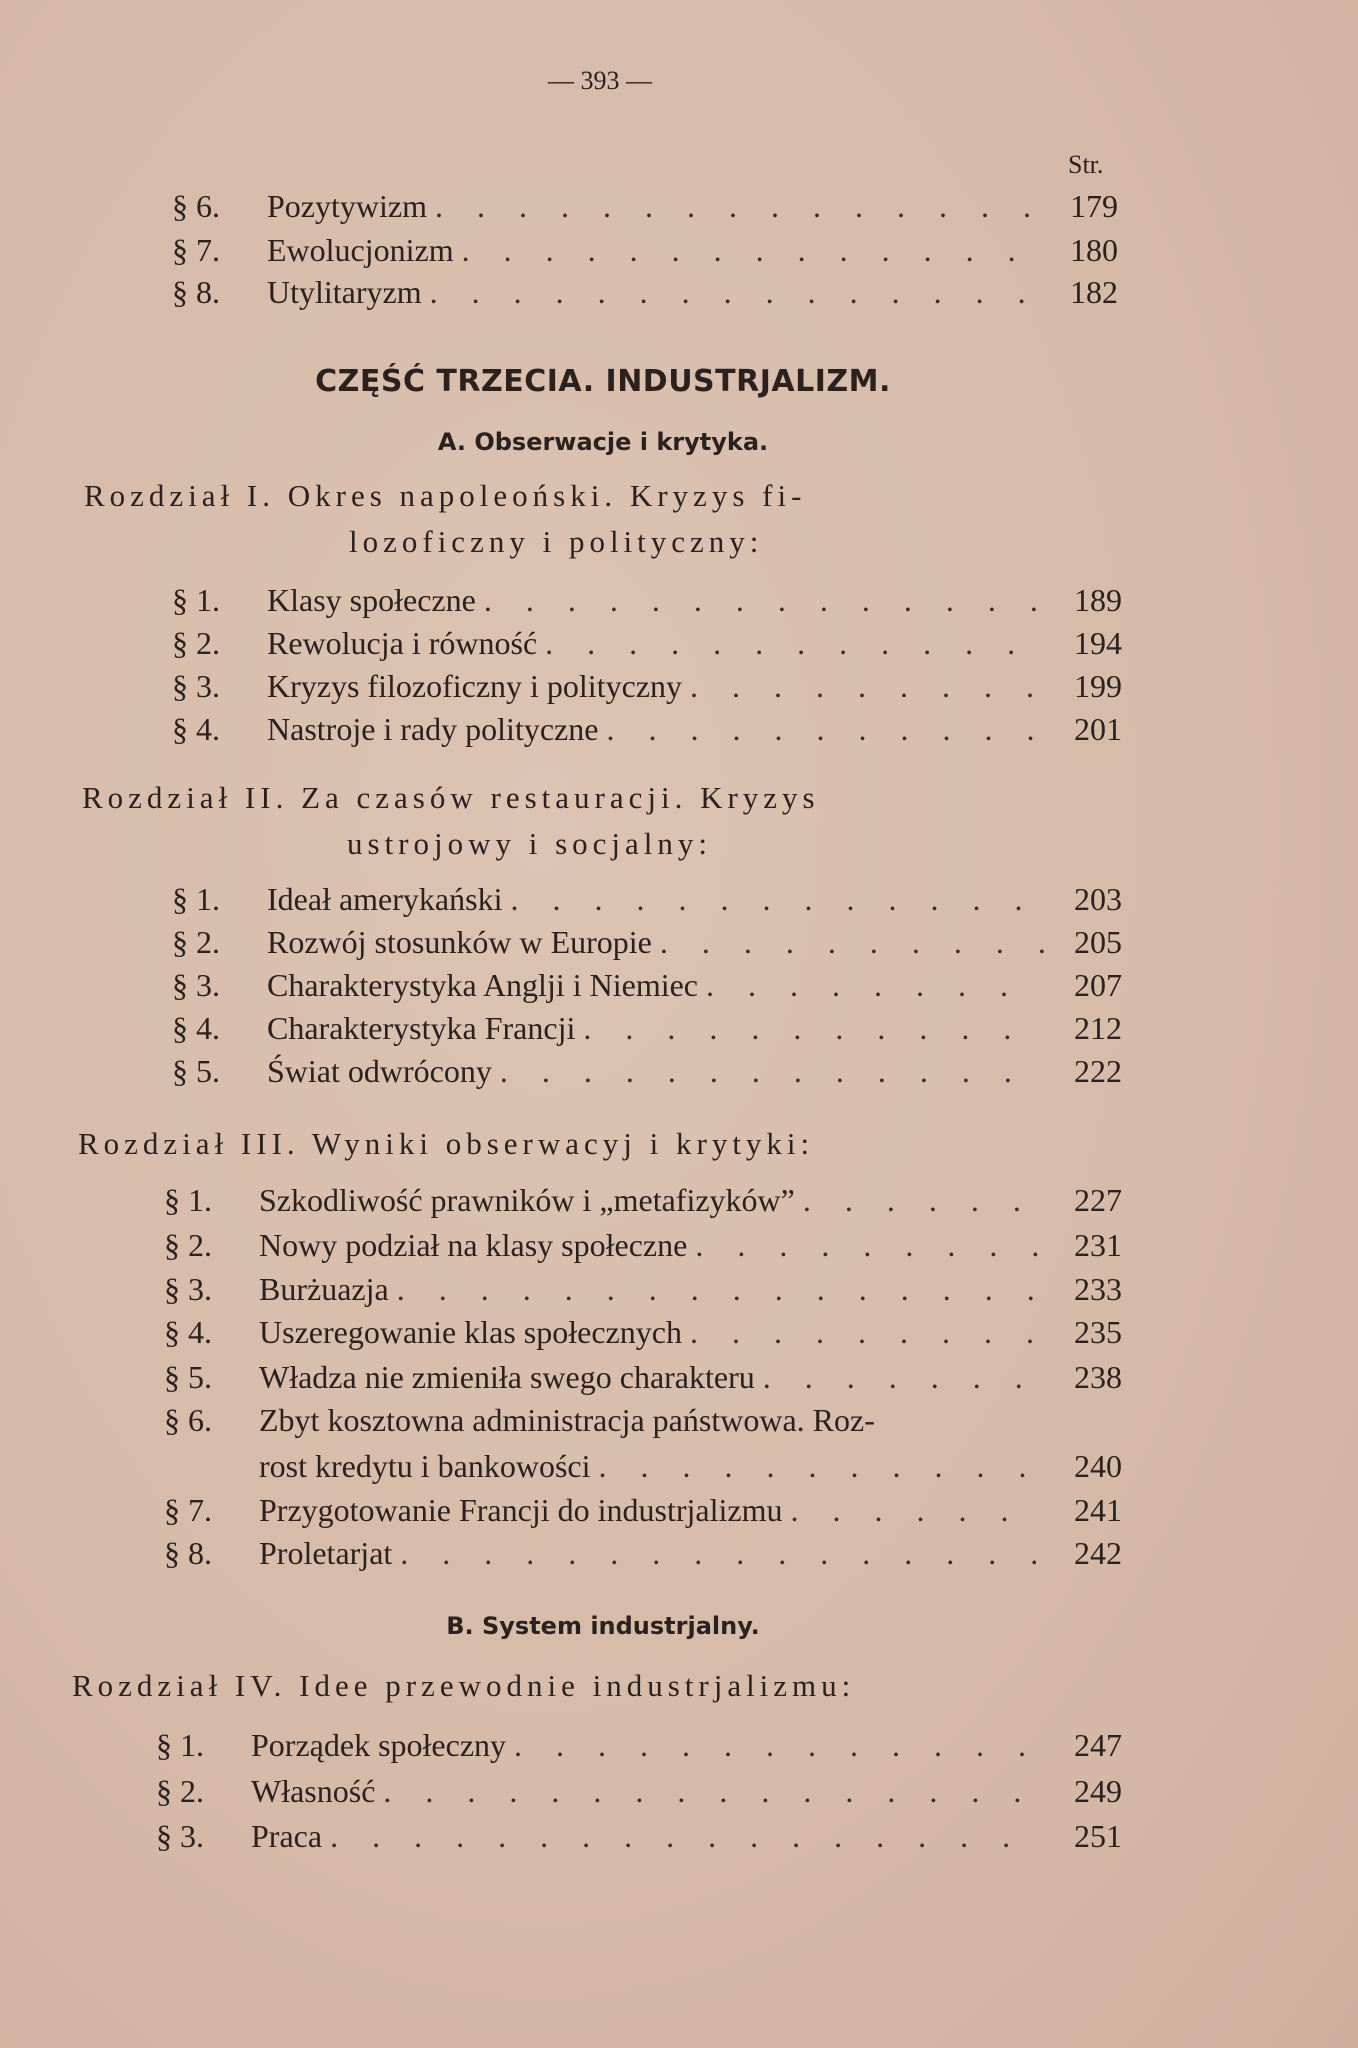 The image size is (1358, 2048). What do you see at coordinates (1098, 643) in the screenshot?
I see `page-ref: 194` at bounding box center [1098, 643].